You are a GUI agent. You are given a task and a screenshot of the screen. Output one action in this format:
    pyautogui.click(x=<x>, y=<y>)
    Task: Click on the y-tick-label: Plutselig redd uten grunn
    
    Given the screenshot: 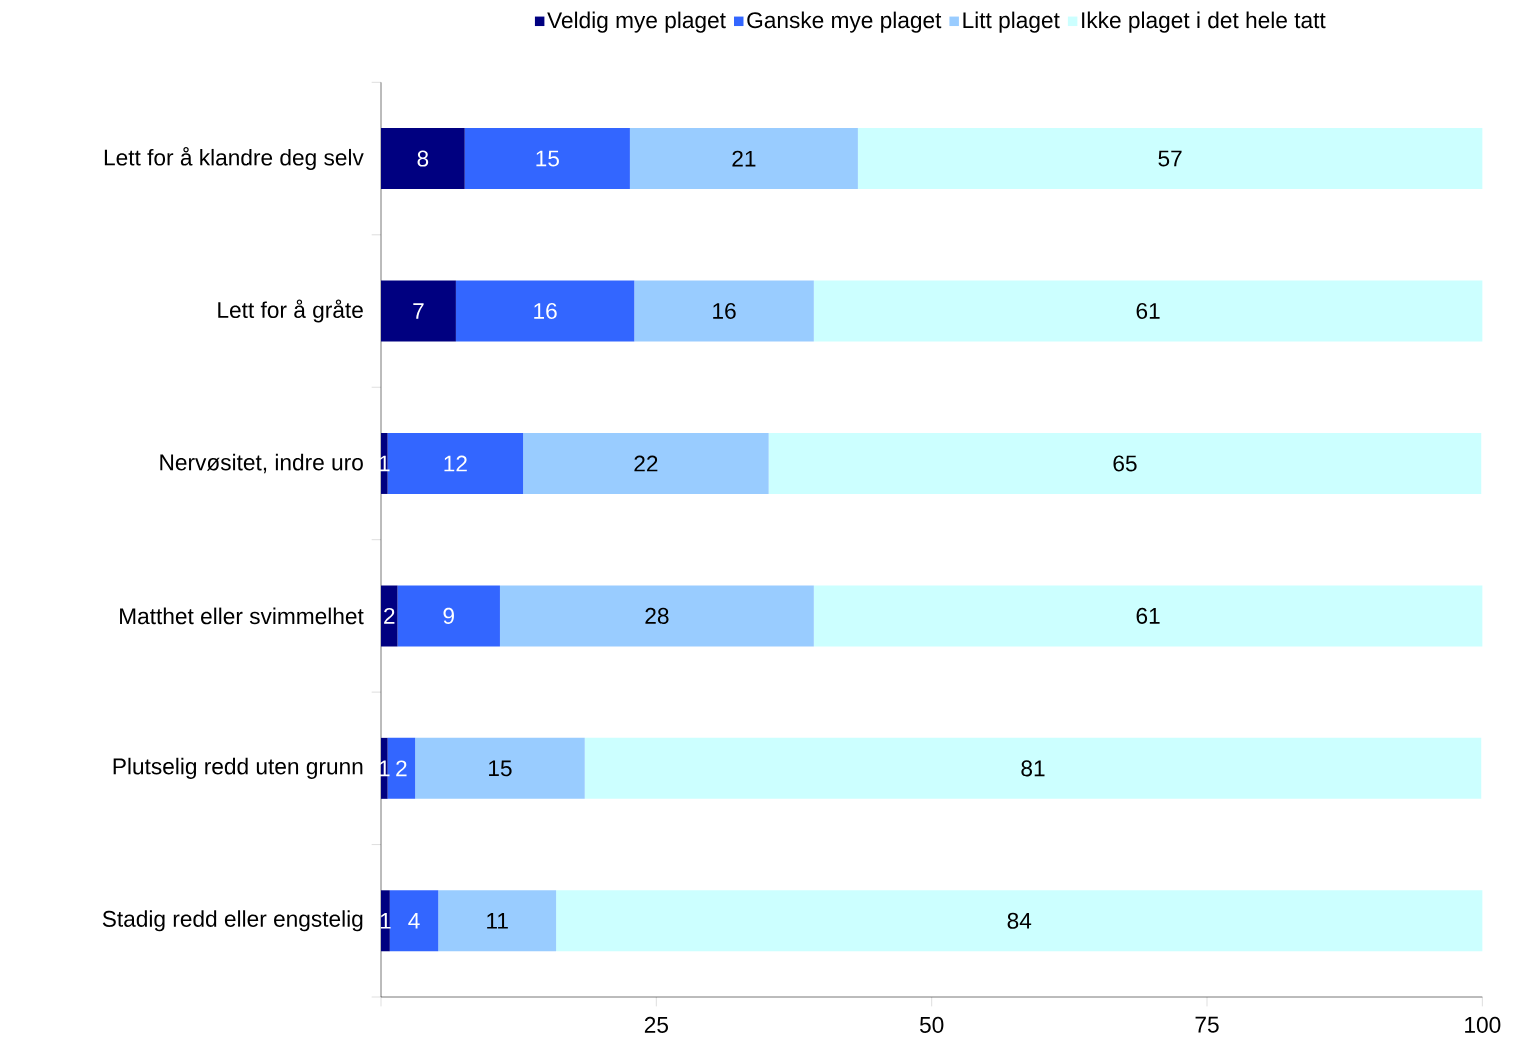 What is the action you would take?
    pyautogui.click(x=238, y=768)
    